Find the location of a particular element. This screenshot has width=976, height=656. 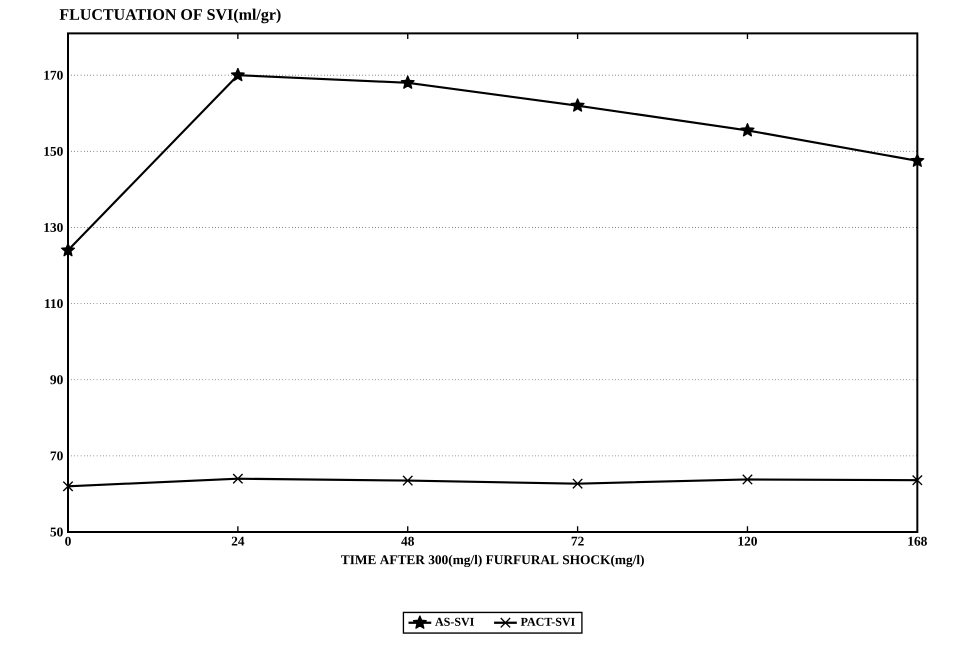

y-tick-label: 90 is located at coordinates (56, 379).